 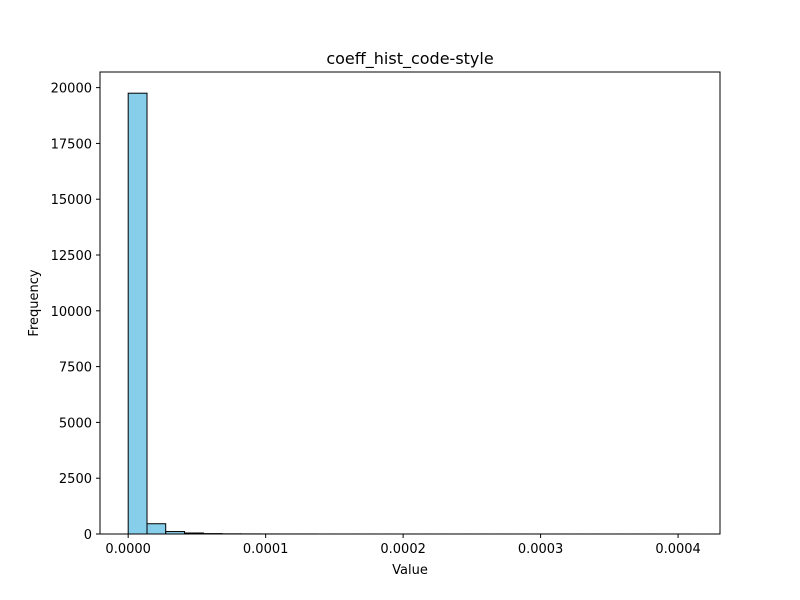 What do you see at coordinates (34, 302) in the screenshot?
I see `y-axis-title: Frequency` at bounding box center [34, 302].